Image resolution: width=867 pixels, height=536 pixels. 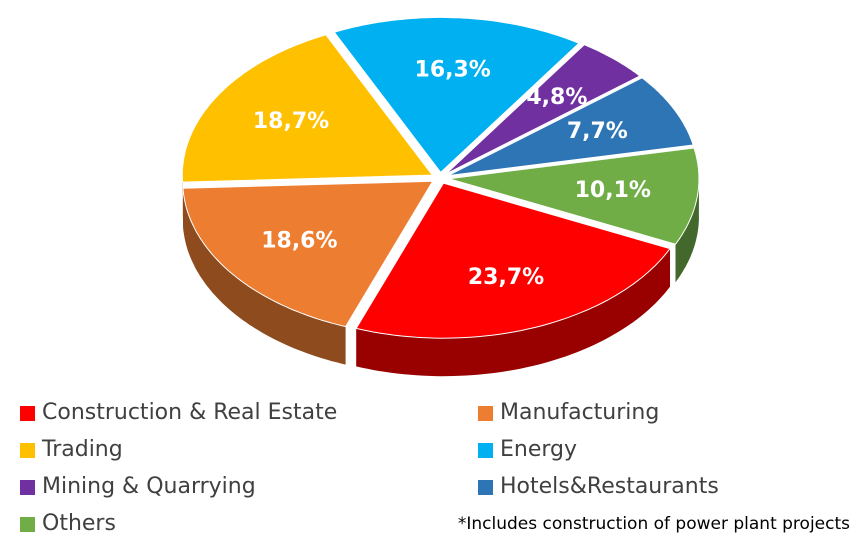 What do you see at coordinates (579, 412) in the screenshot?
I see `legend-label: Manufacturing` at bounding box center [579, 412].